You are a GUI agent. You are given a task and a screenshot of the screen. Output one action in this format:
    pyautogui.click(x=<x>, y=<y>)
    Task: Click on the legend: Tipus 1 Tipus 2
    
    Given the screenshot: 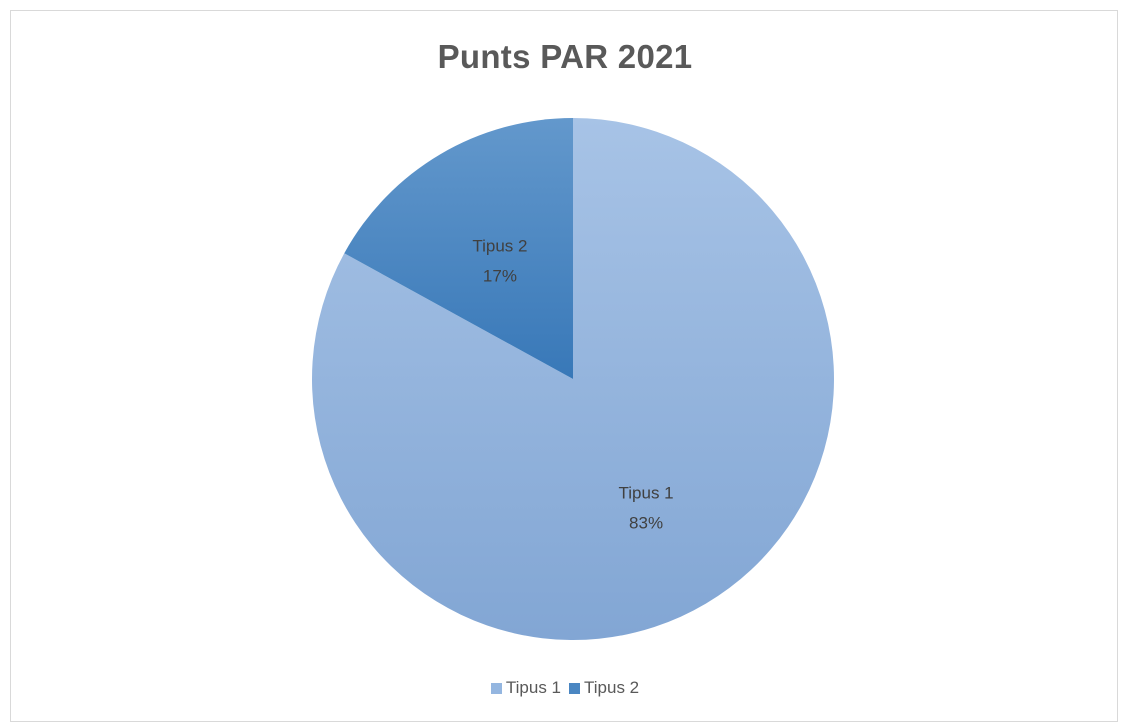 What is the action you would take?
    pyautogui.click(x=565, y=688)
    